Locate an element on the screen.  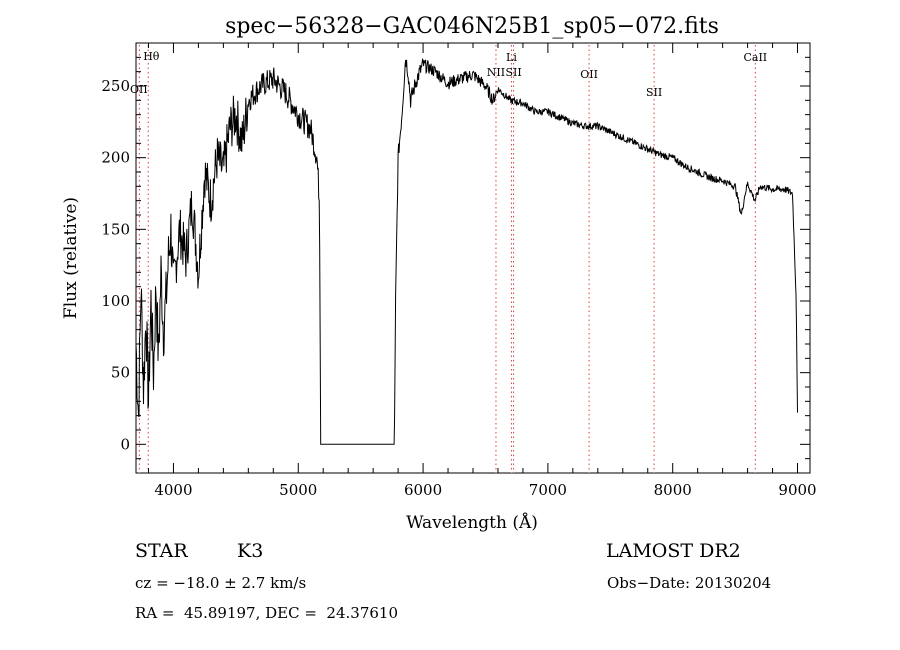
x-tick-label: 4000 is located at coordinates (173, 490).